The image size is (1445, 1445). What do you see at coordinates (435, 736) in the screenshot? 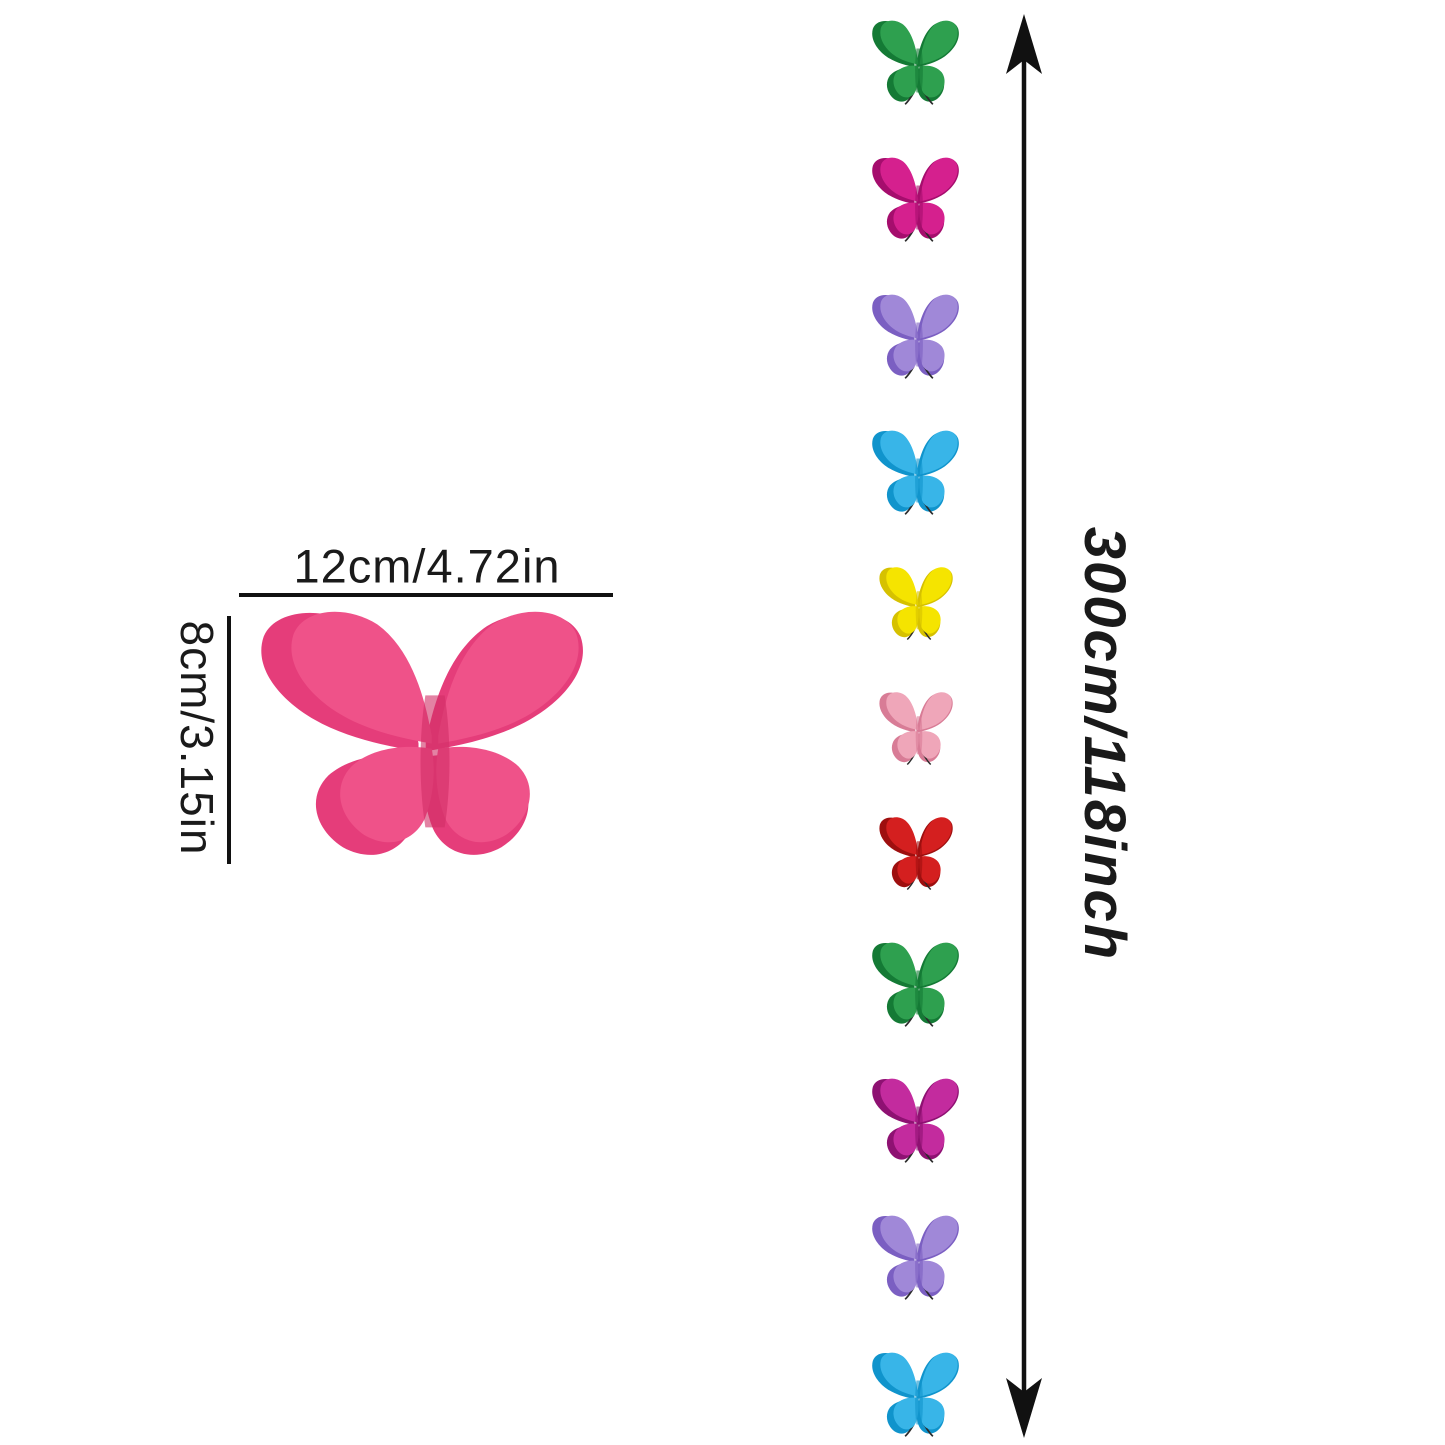
I see `main-butterfly-image` at bounding box center [435, 736].